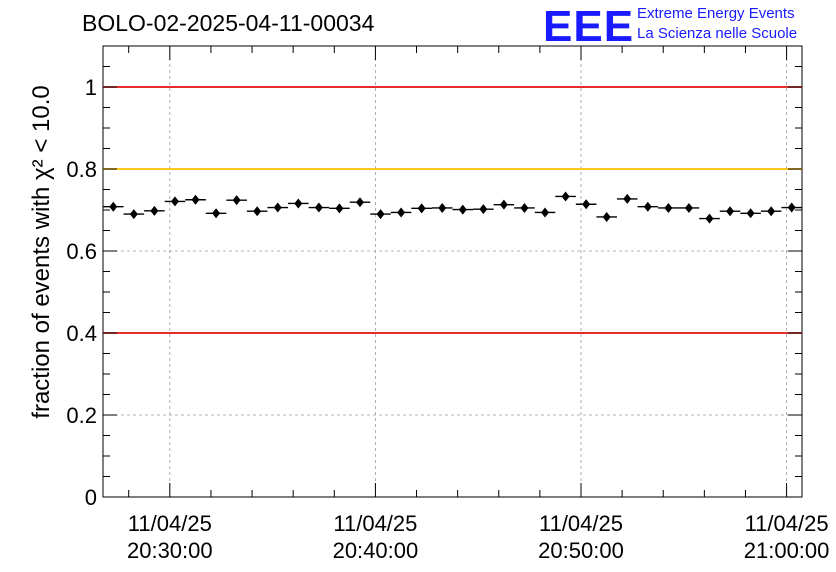 This screenshot has height=572, width=836. I want to click on y-tick-label: 0.6, so click(81, 251).